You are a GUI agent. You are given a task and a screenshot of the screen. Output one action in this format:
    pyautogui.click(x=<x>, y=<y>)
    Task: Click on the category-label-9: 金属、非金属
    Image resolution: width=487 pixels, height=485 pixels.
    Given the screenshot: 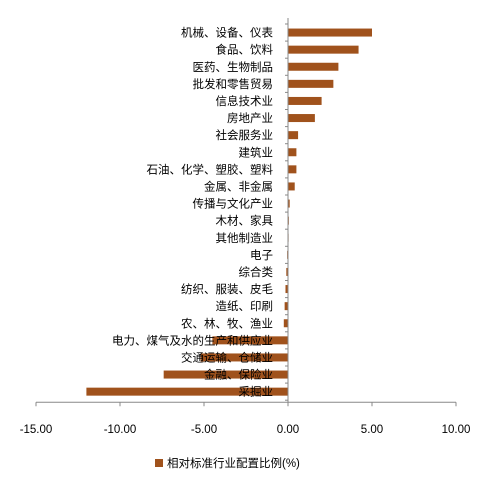 What is the action you would take?
    pyautogui.click(x=238, y=186)
    